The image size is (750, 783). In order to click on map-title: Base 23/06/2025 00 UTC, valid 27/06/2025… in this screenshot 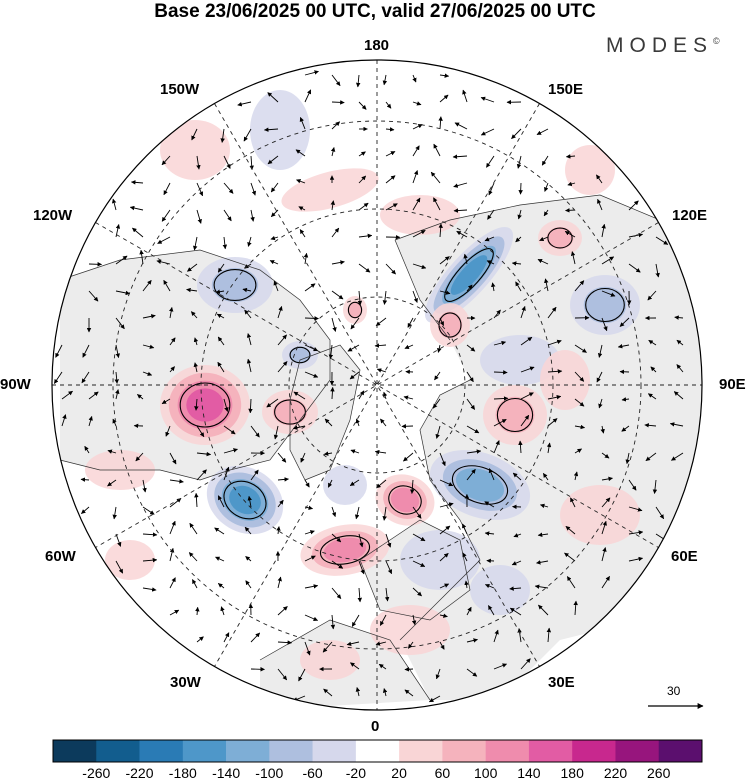, I will do `click(375, 11)`.